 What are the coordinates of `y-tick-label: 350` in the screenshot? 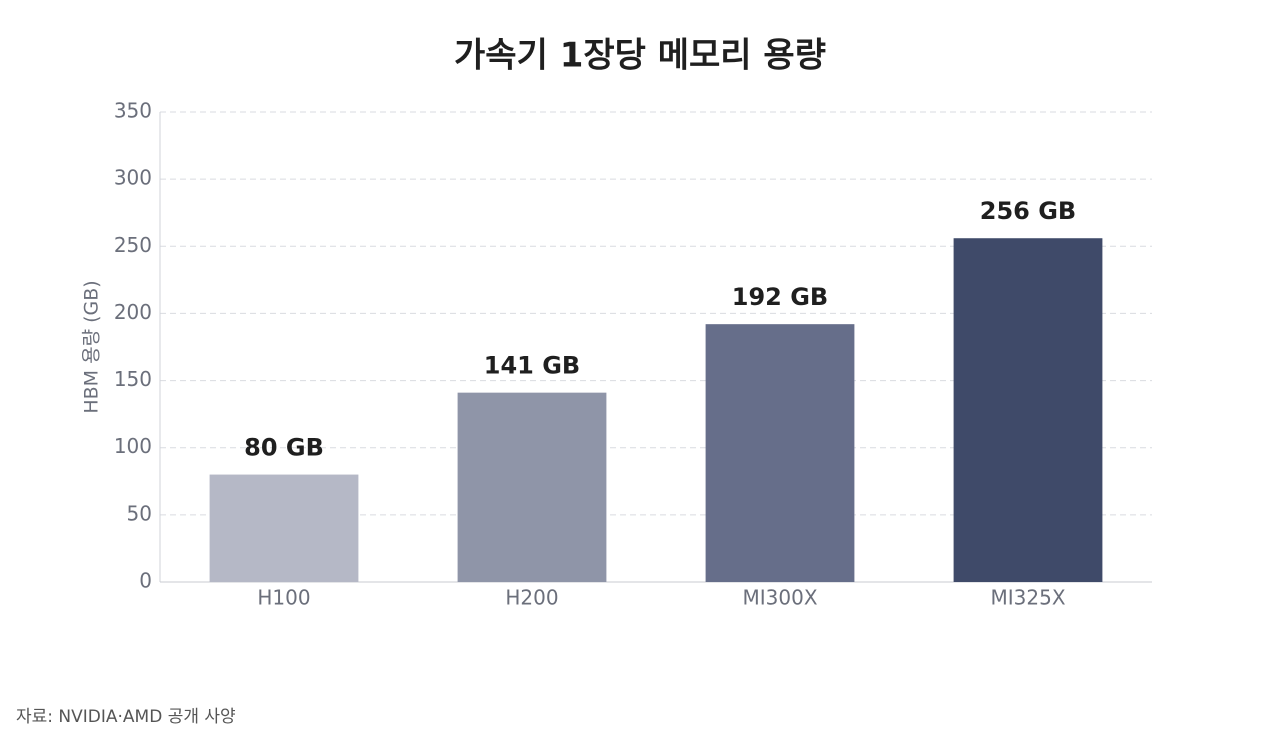 It's located at (133, 111).